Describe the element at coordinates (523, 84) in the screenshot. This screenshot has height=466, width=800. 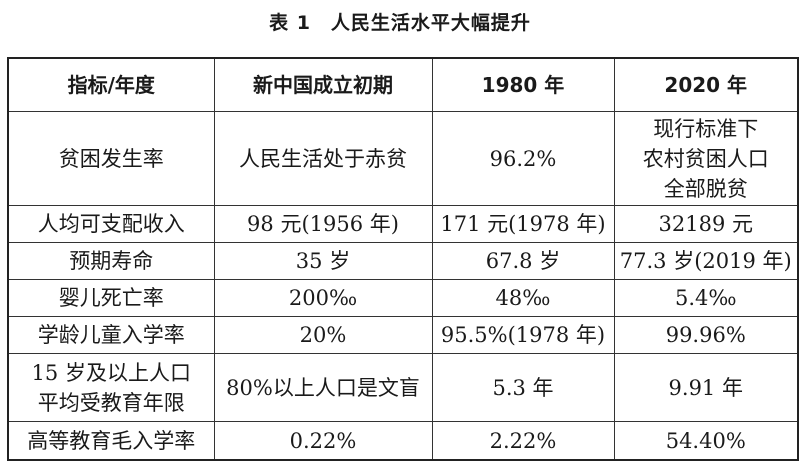
I see `header-cell: 1980 年` at that location.